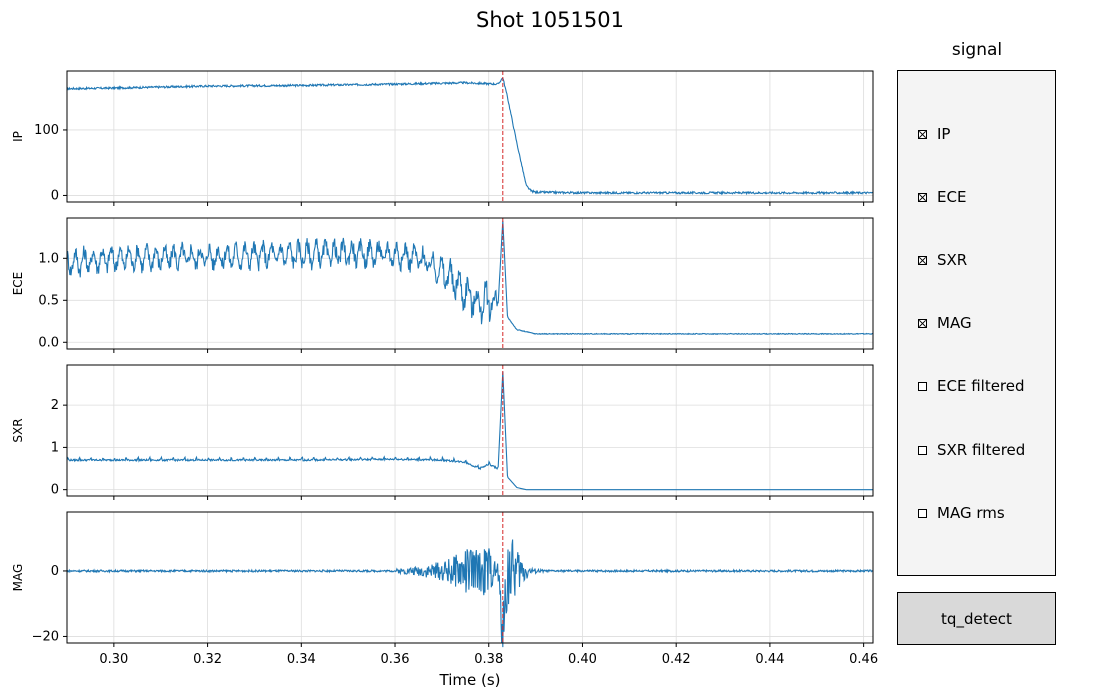 Image resolution: width=1100 pixels, height=700 pixels. I want to click on x-tick-label: 0.32, so click(207, 659).